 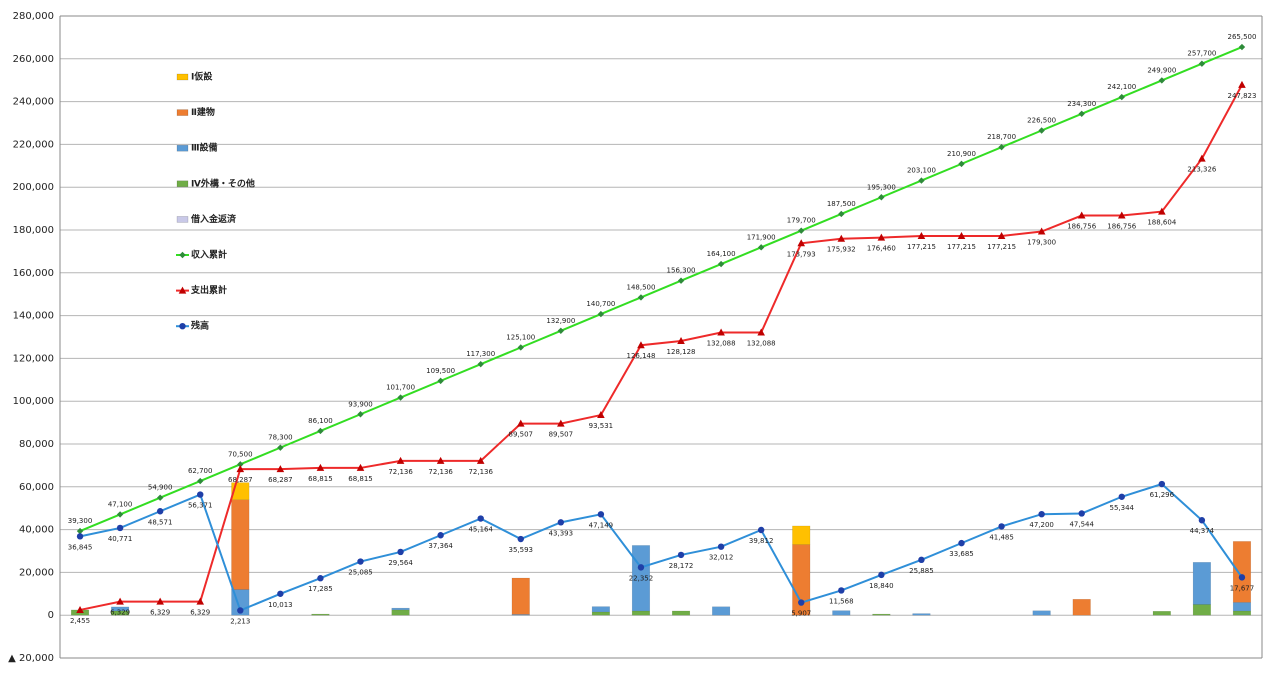 What do you see at coordinates (761, 541) in the screenshot?
I see `data-label: 39,812` at bounding box center [761, 541].